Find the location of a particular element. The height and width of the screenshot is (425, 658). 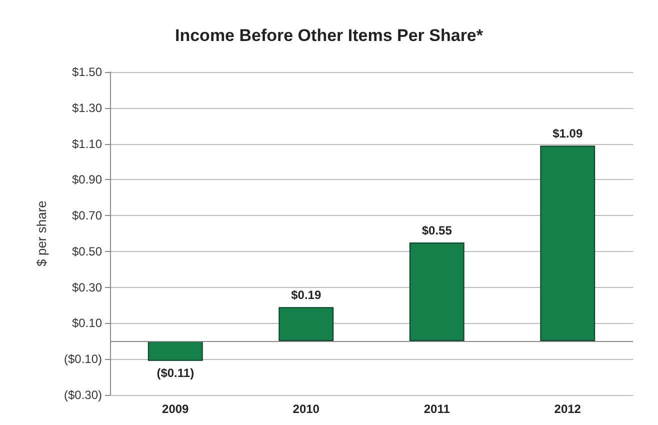

y-tick-label: $0.70 is located at coordinates (87, 215).